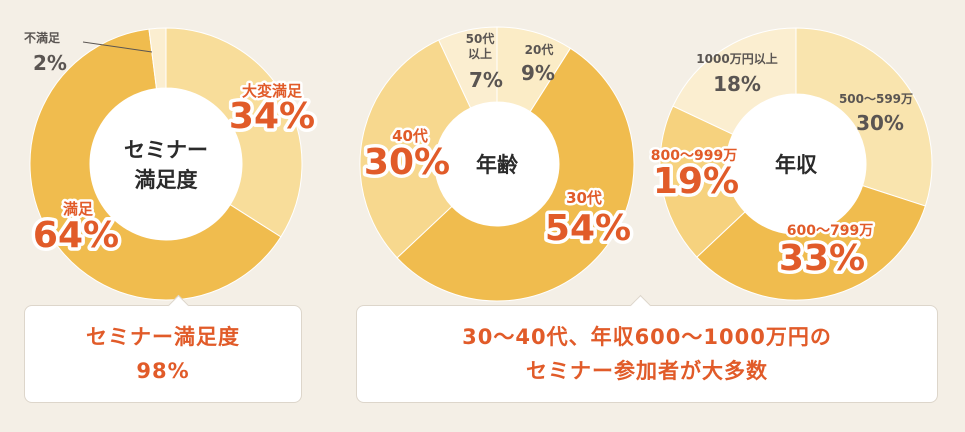  I want to click on donut-center-label: セミナー, so click(166, 150).